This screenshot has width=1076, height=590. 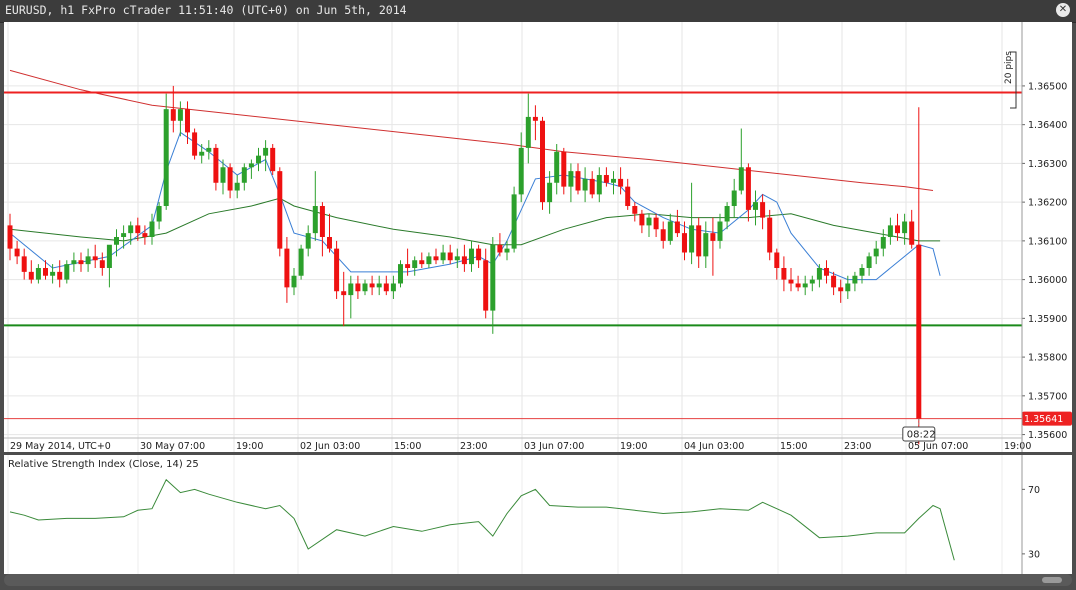 I want to click on time-marker-badge, so click(x=919, y=434).